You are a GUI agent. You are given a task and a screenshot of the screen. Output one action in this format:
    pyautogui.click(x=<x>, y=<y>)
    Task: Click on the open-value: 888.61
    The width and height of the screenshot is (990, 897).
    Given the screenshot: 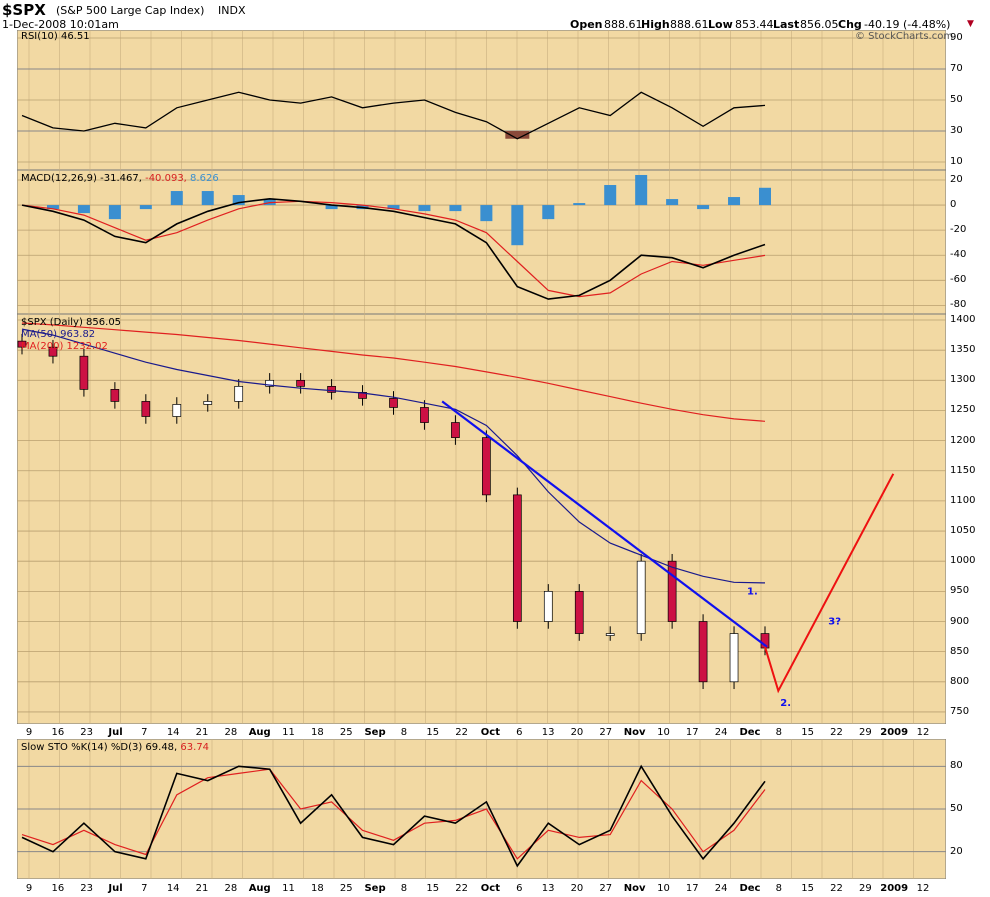 What is the action you would take?
    pyautogui.click(x=623, y=24)
    